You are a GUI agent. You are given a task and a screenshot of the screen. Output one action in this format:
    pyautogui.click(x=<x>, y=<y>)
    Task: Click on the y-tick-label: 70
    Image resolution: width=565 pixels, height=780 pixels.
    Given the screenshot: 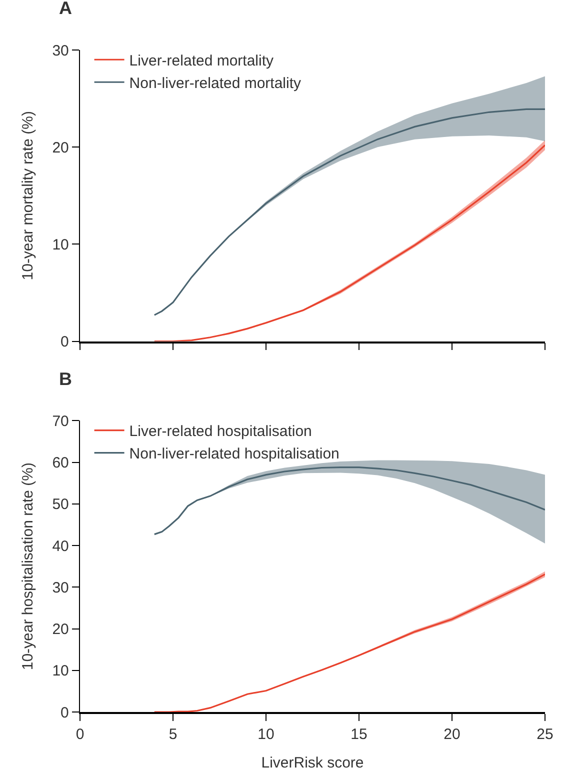 What is the action you would take?
    pyautogui.click(x=60, y=421)
    